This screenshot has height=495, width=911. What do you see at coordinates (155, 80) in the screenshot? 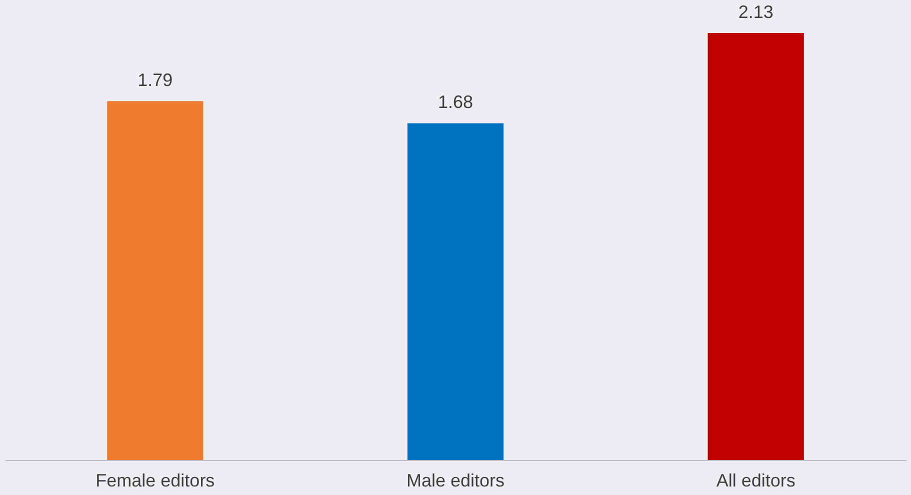
I see `data-label: 1.79` at bounding box center [155, 80].